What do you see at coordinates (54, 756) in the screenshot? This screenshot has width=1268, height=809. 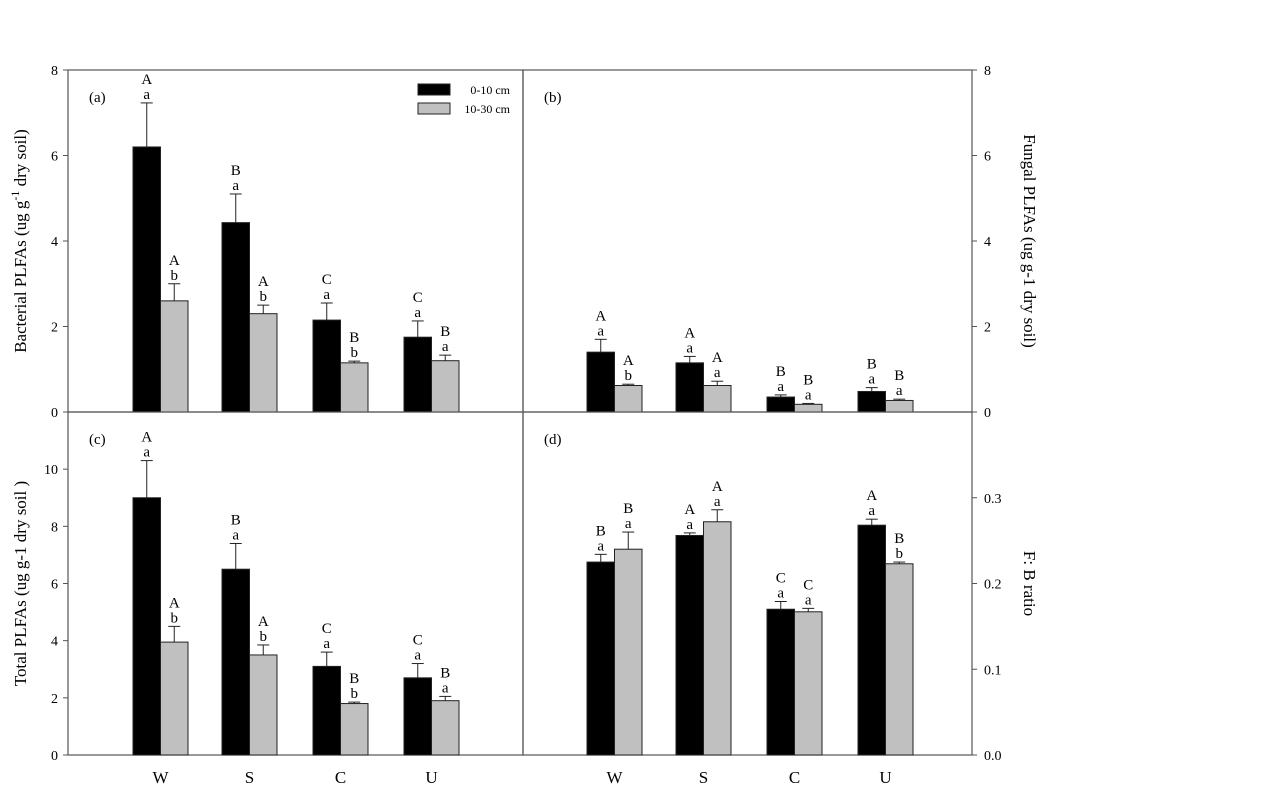 I see `y-tick-label: 0` at bounding box center [54, 756].